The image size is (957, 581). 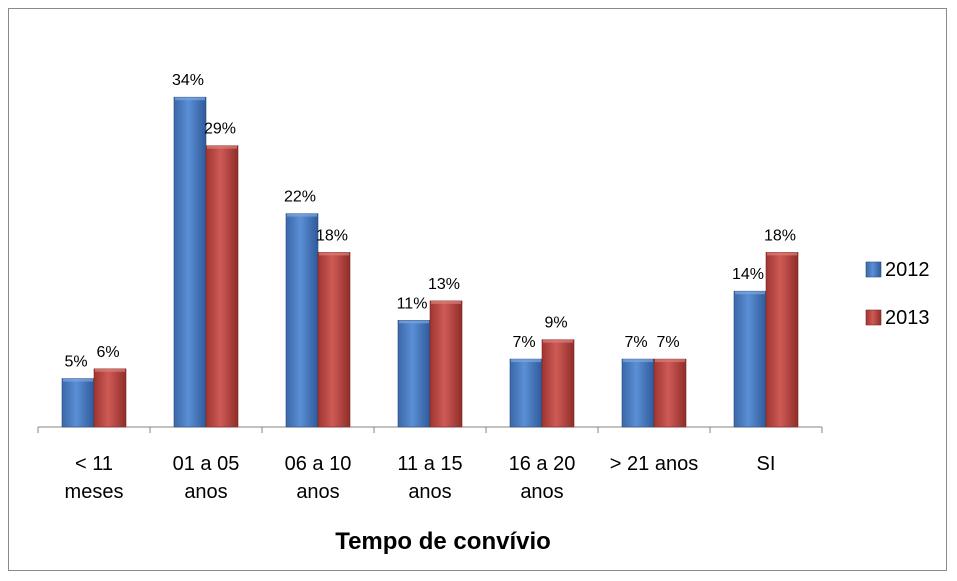 I want to click on legend-label-2013: 2013, so click(x=907, y=318).